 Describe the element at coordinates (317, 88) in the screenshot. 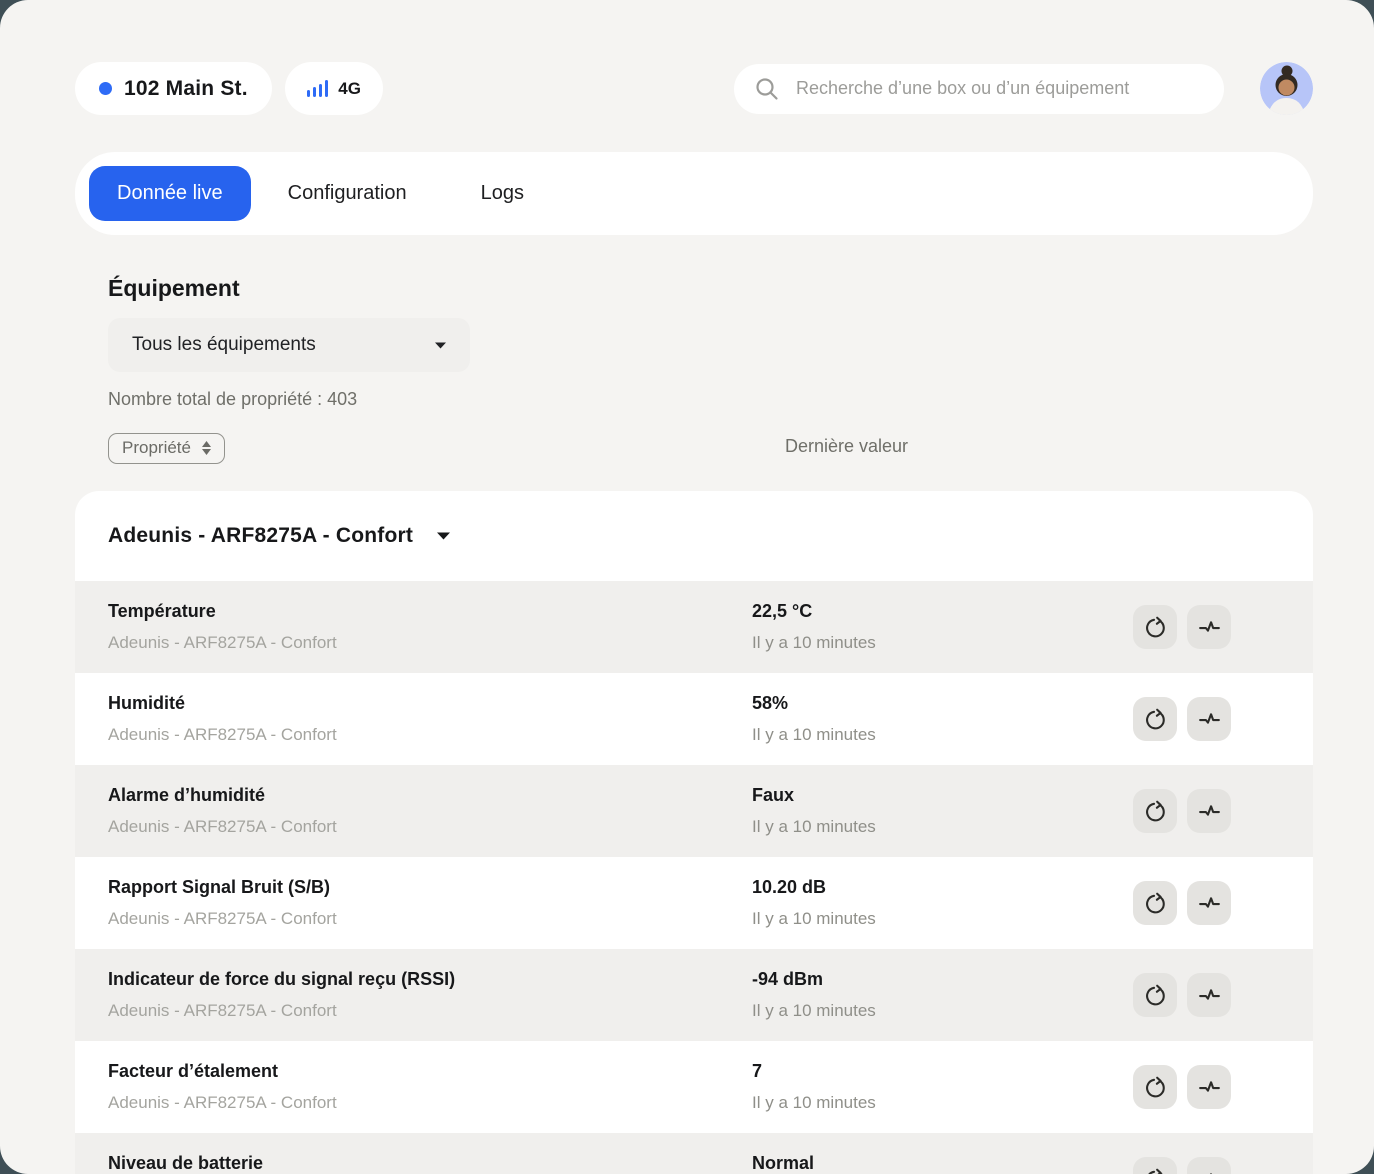

I see `signal-bars-icon` at that location.